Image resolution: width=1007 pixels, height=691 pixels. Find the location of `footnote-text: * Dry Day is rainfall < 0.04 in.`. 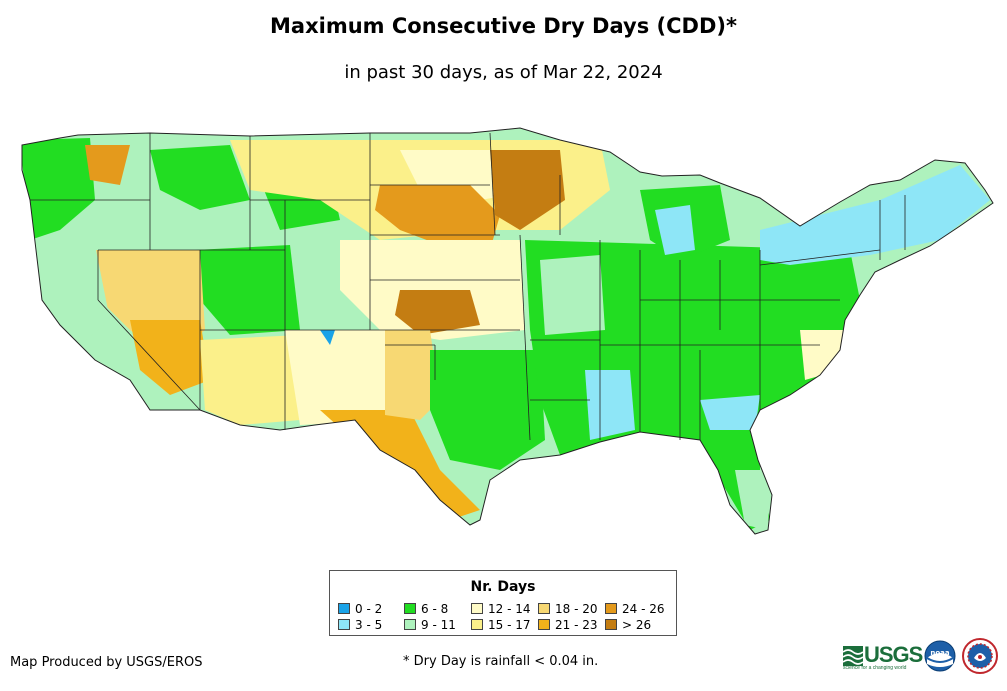

footnote-text: * Dry Day is rainfall < 0.04 in. is located at coordinates (501, 661).